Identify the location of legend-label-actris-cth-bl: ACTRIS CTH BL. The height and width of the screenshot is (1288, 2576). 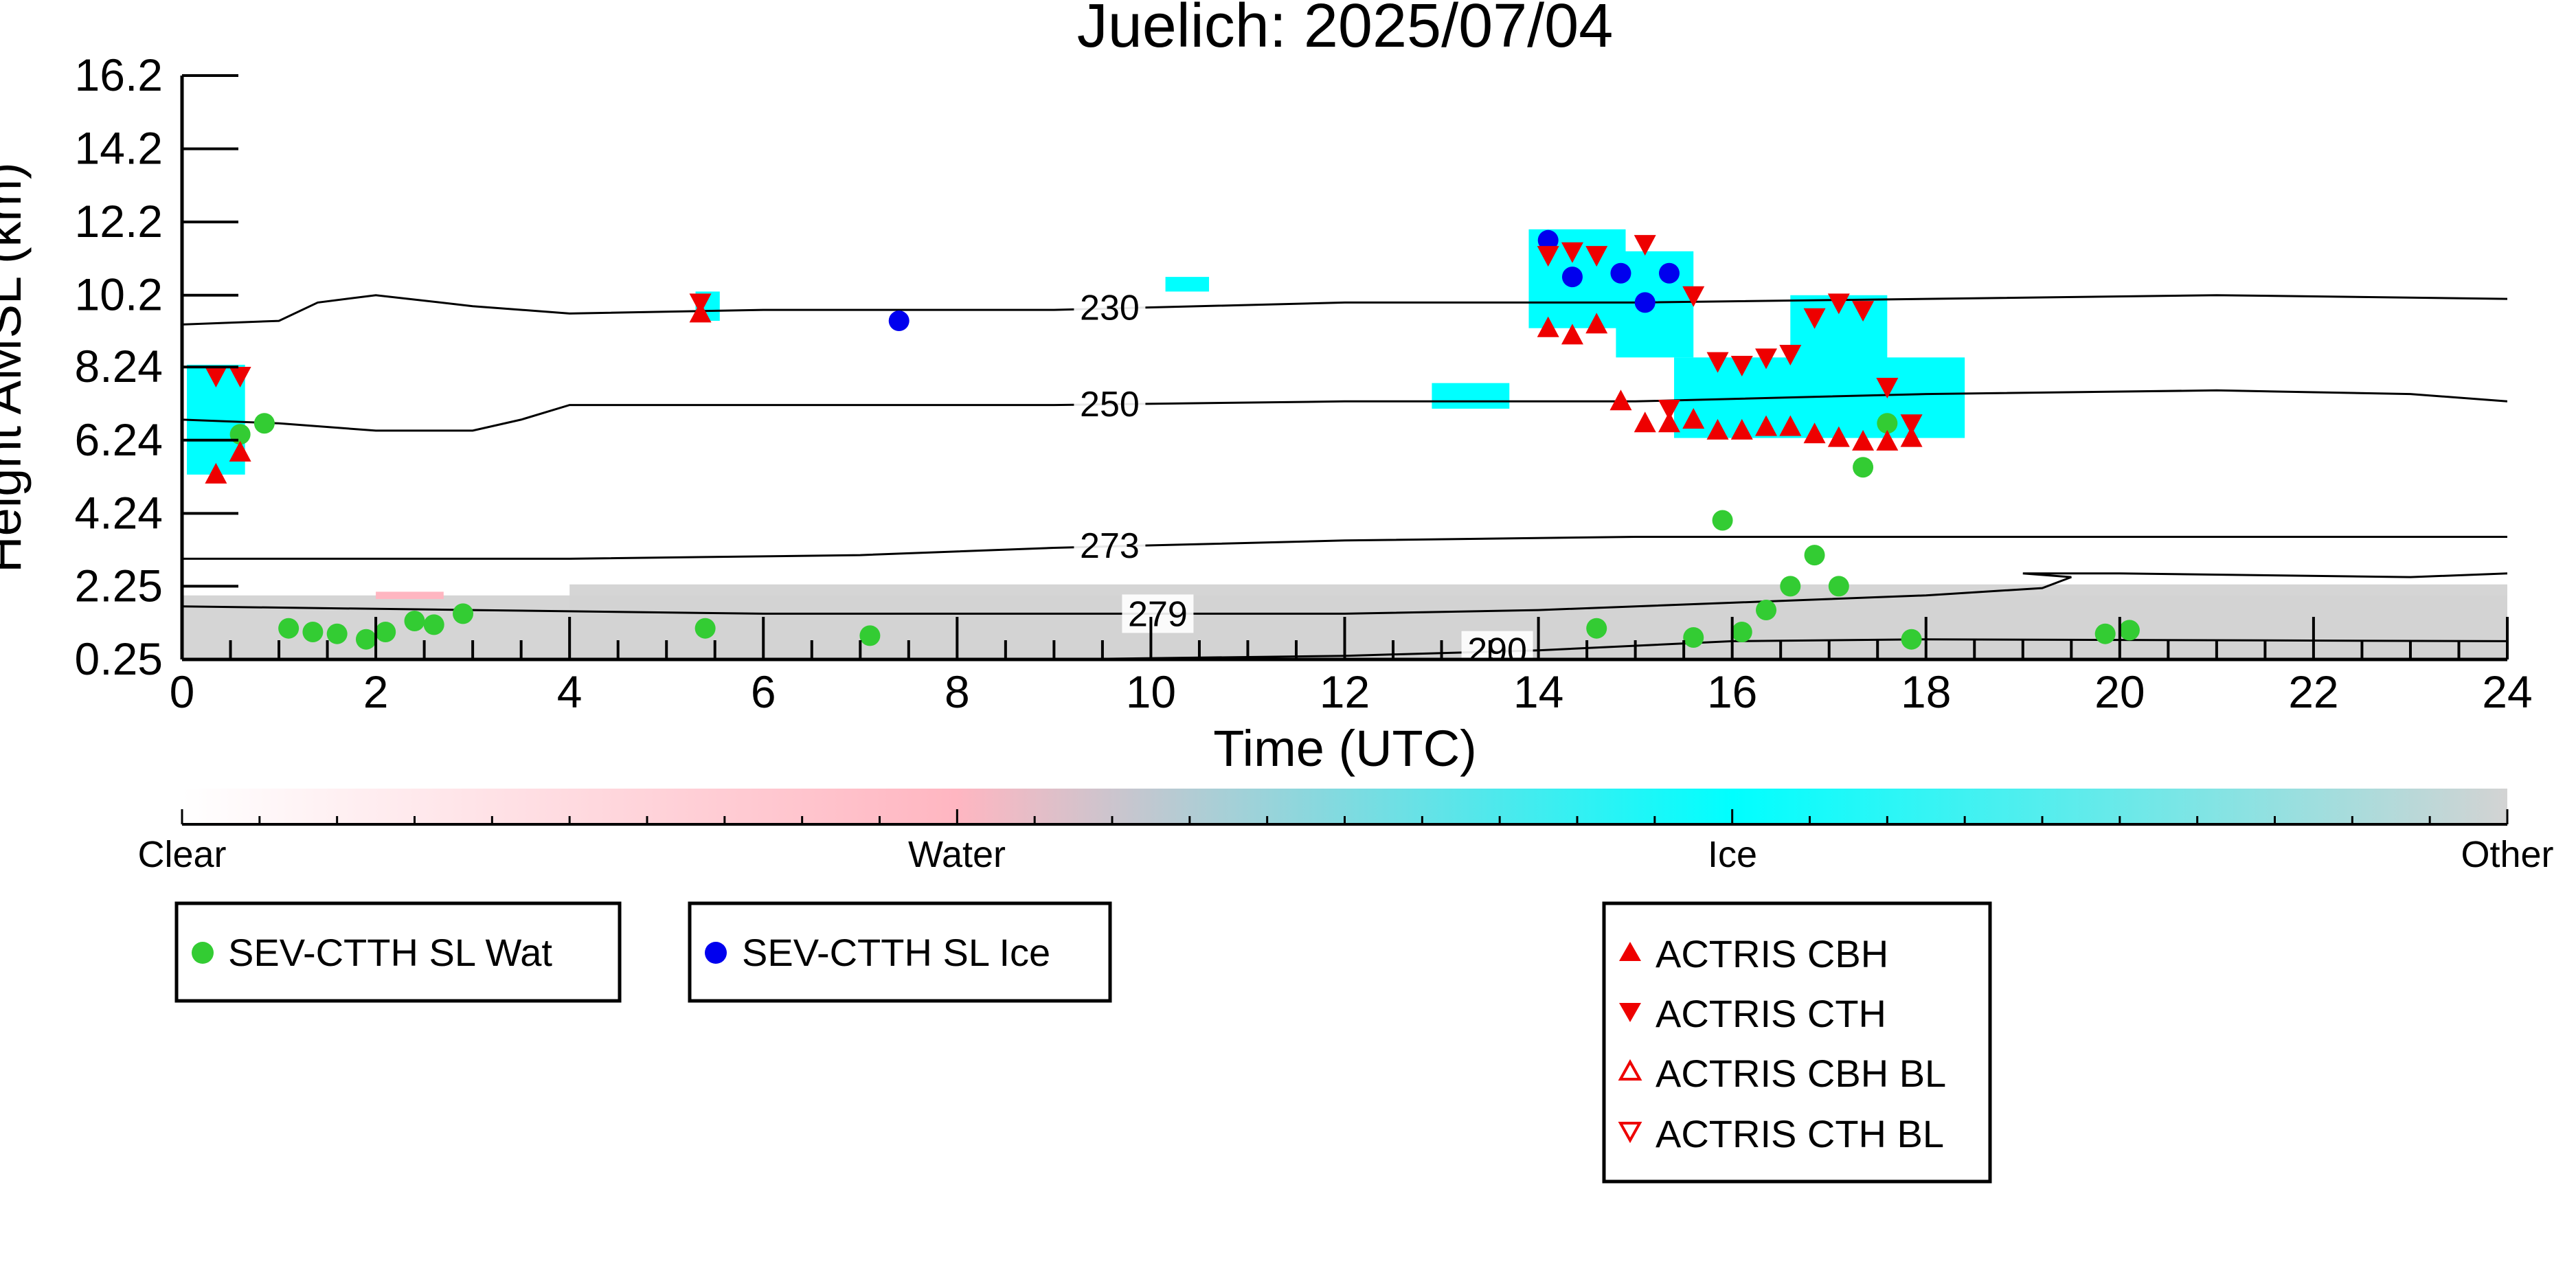
(1800, 1133).